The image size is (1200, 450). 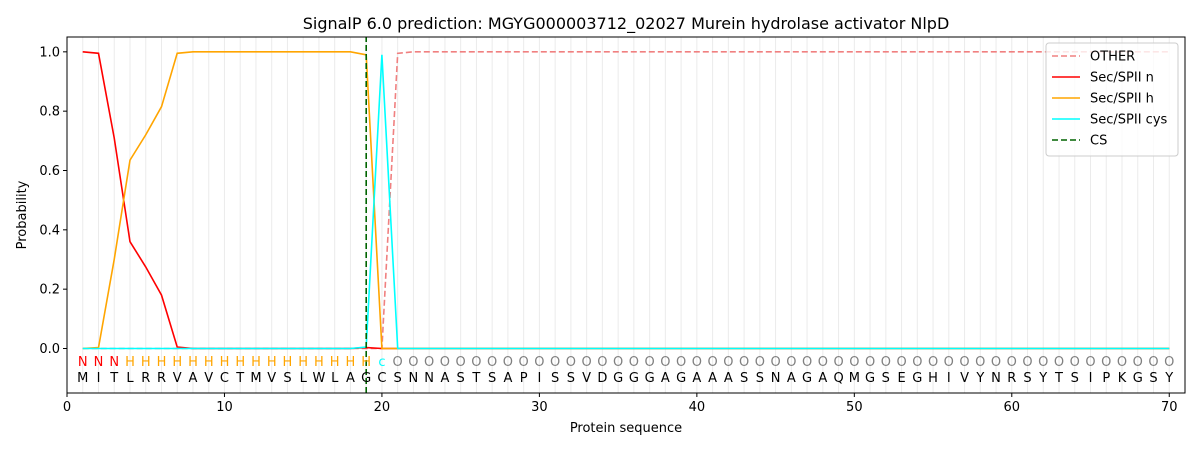 What do you see at coordinates (49, 171) in the screenshot?
I see `y-tick-label: 0.6` at bounding box center [49, 171].